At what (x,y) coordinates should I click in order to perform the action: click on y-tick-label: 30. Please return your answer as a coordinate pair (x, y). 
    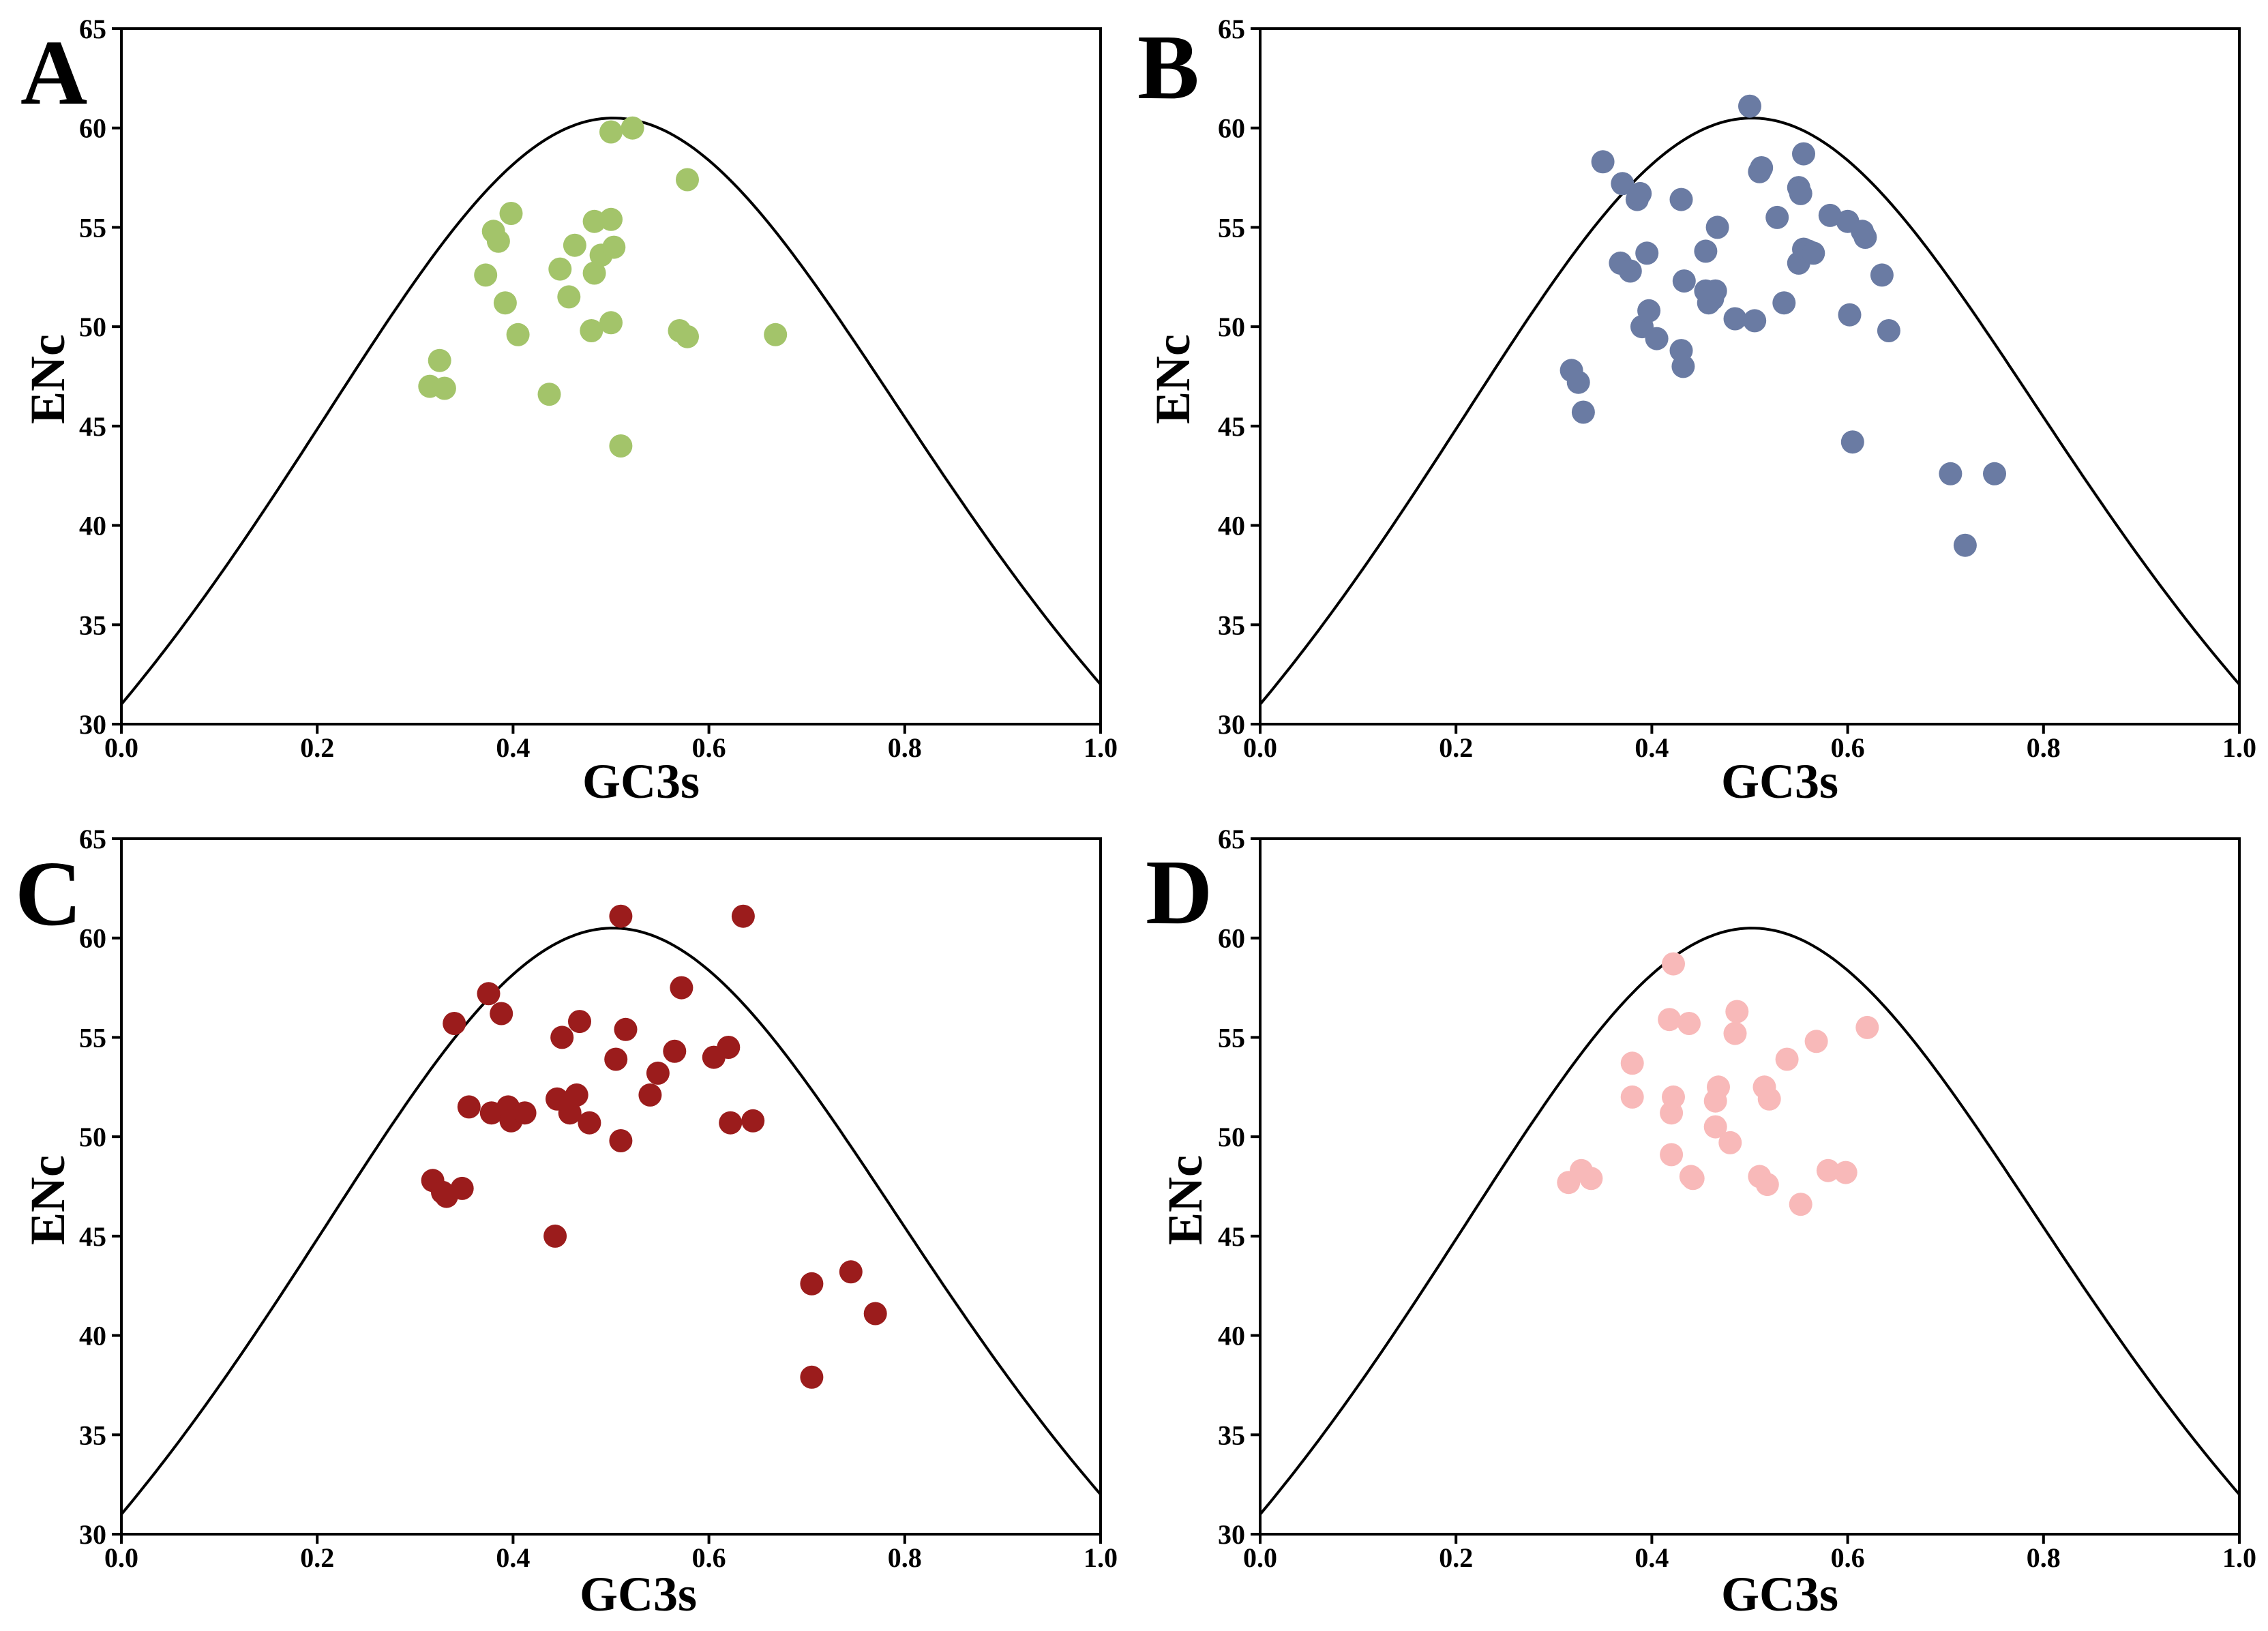
    Looking at the image, I should click on (1231, 1534).